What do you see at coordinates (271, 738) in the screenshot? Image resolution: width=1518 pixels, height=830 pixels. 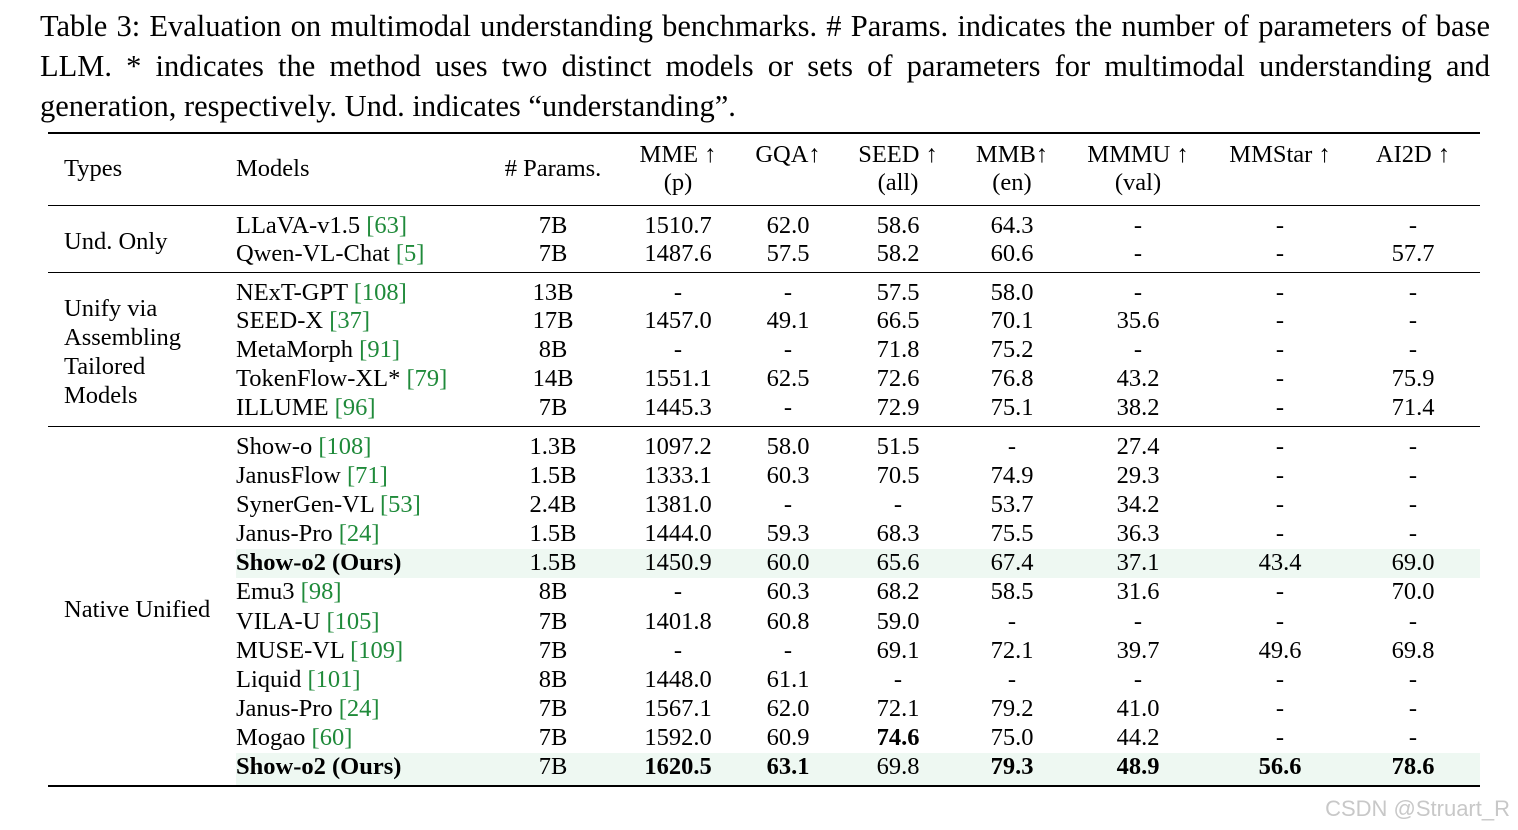 I see `model-name: Mogao` at bounding box center [271, 738].